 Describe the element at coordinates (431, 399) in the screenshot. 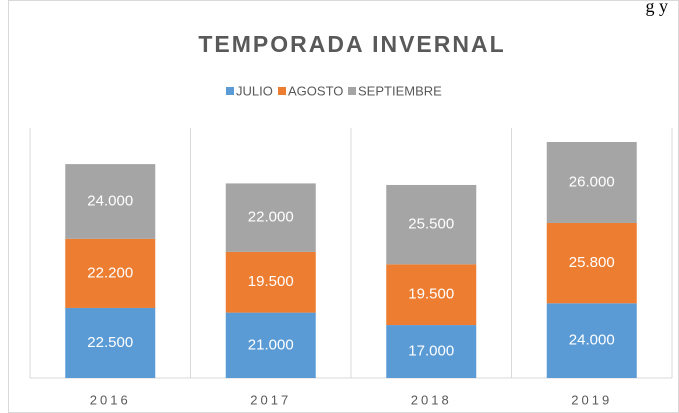

I see `x-tick-label: 2018` at that location.